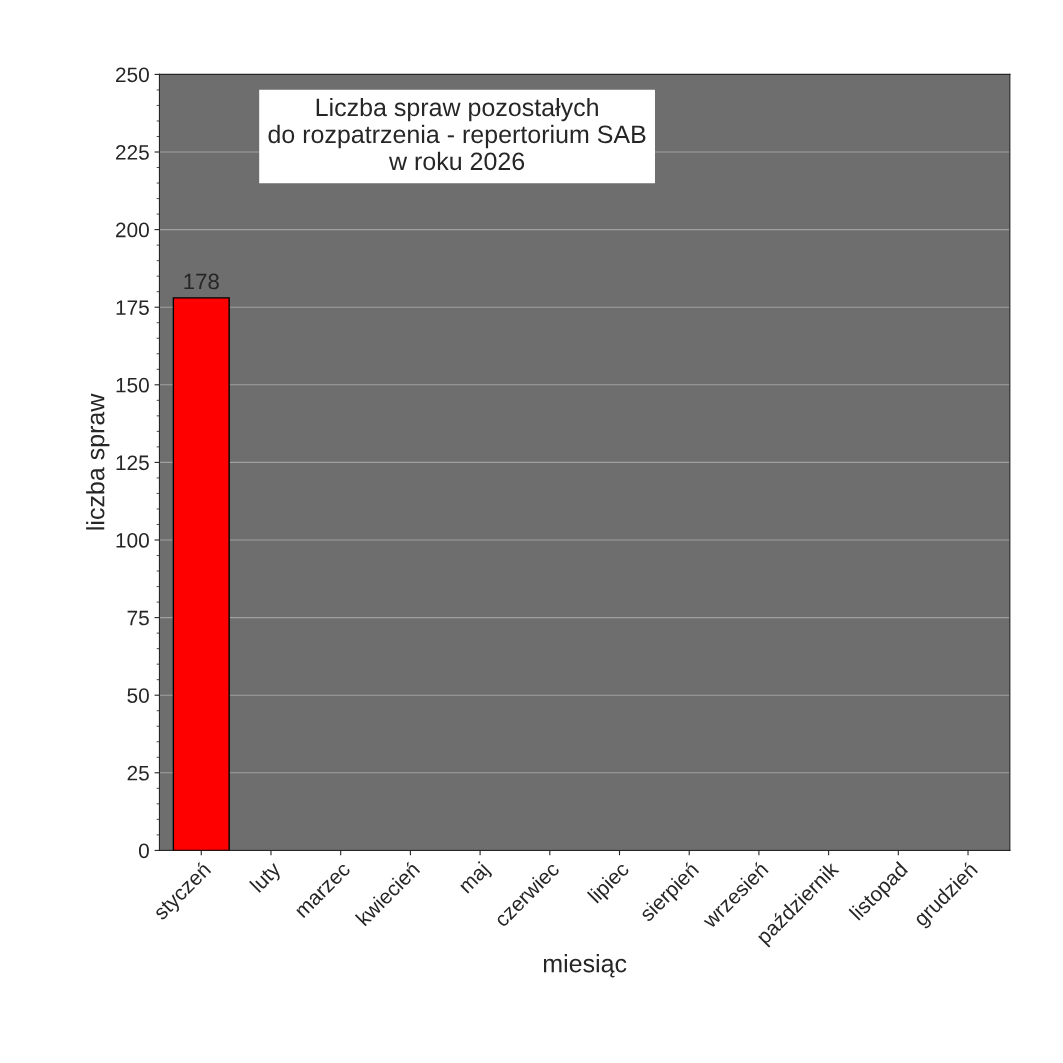  Describe the element at coordinates (132, 540) in the screenshot. I see `y-tick-label: 100` at that location.